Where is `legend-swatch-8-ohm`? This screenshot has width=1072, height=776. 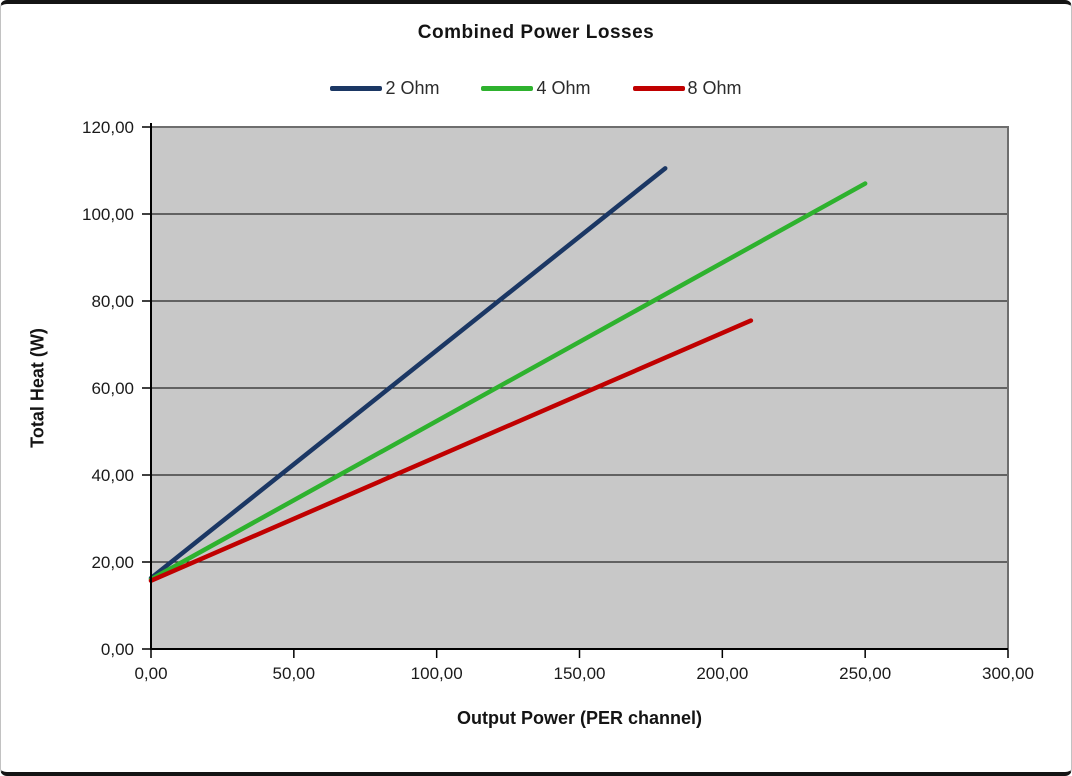 legend-swatch-8-ohm is located at coordinates (658, 88).